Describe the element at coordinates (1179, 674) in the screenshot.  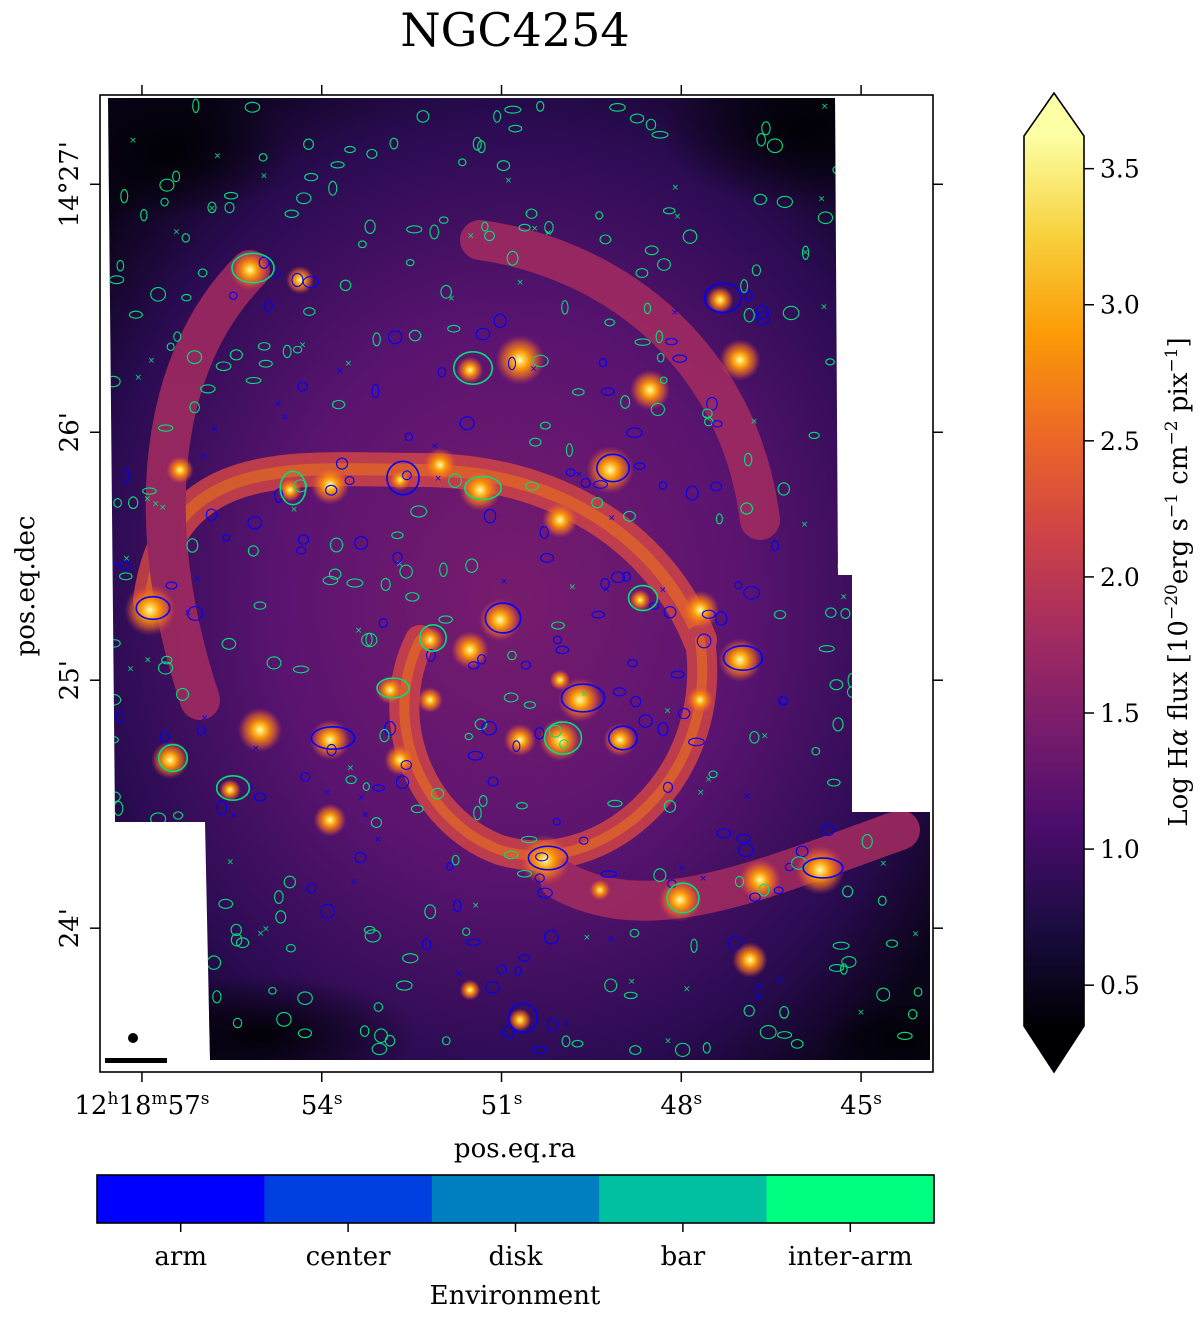
I see `colorbar-label-part: flux [10` at that location.